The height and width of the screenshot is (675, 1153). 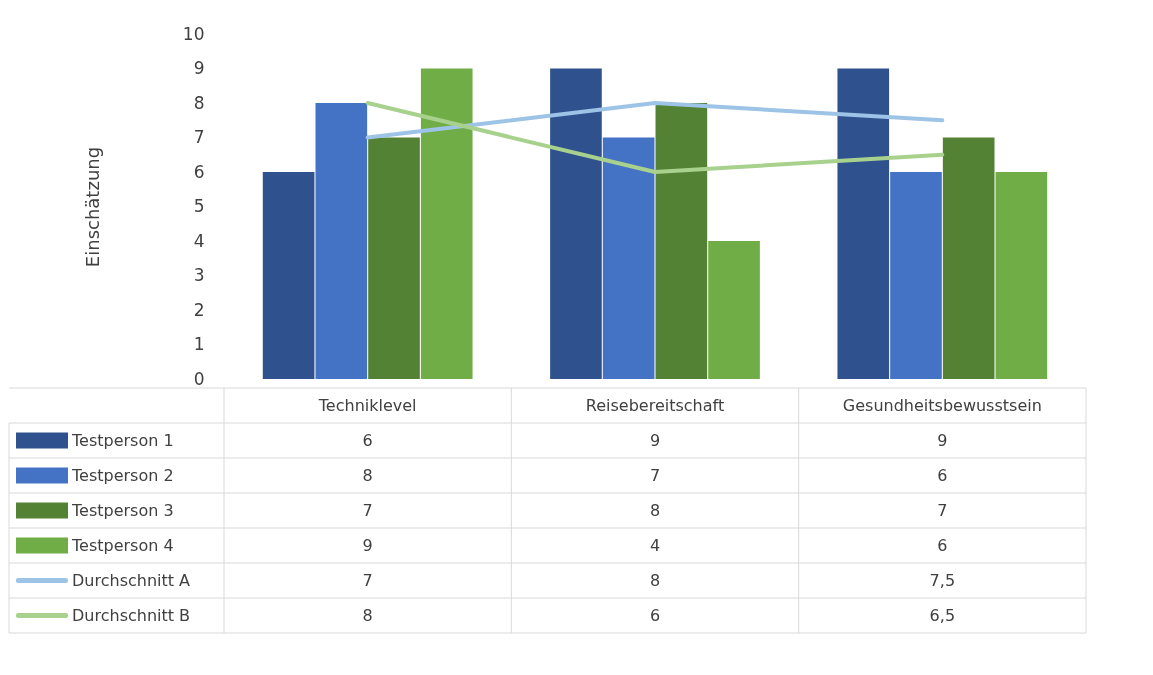 I want to click on y-axis-title: Einschätzung, so click(x=92, y=207).